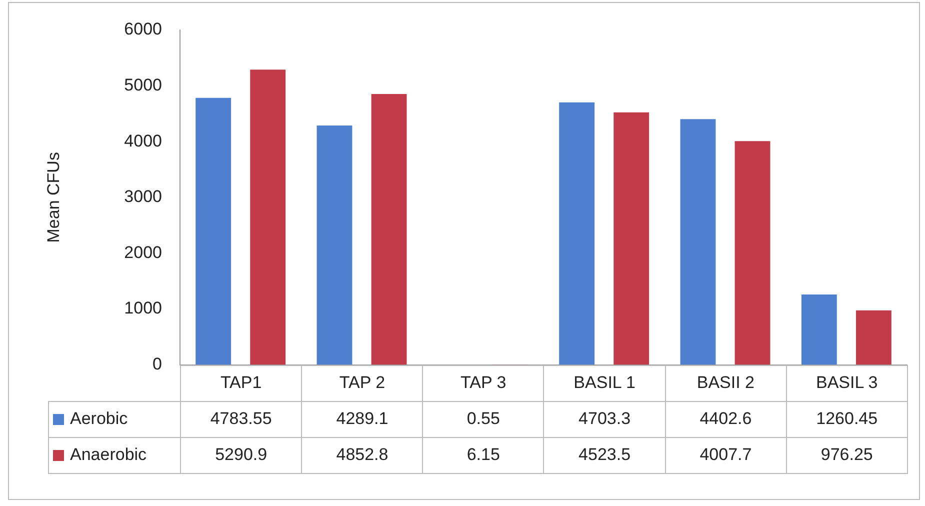 This screenshot has width=925, height=506. What do you see at coordinates (143, 29) in the screenshot?
I see `y-tick-label: 6000` at bounding box center [143, 29].